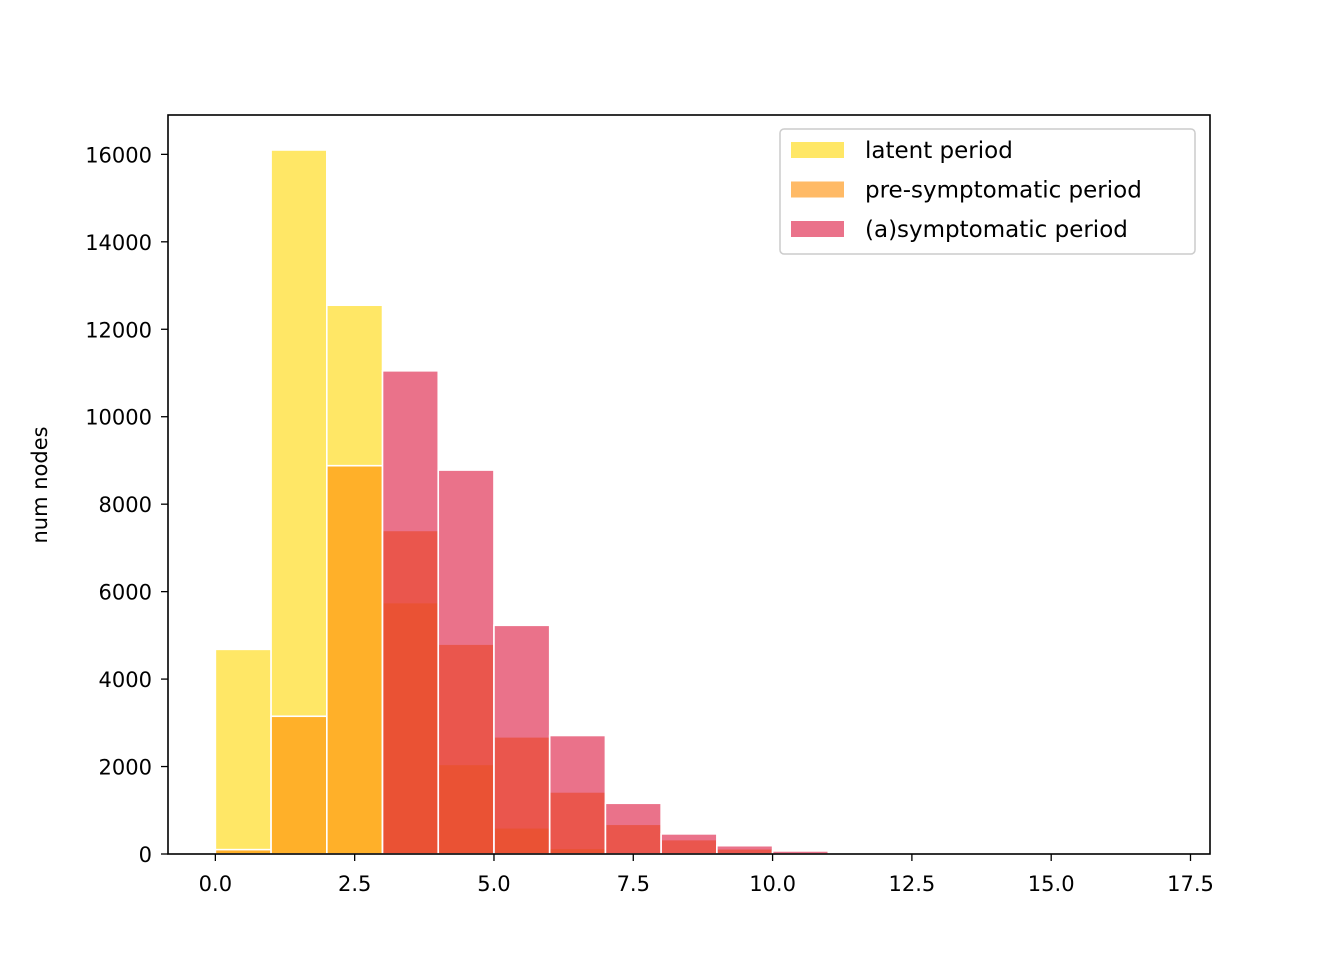 The image size is (1344, 960). What do you see at coordinates (118, 418) in the screenshot?
I see `y-tick-label: 10000` at bounding box center [118, 418].